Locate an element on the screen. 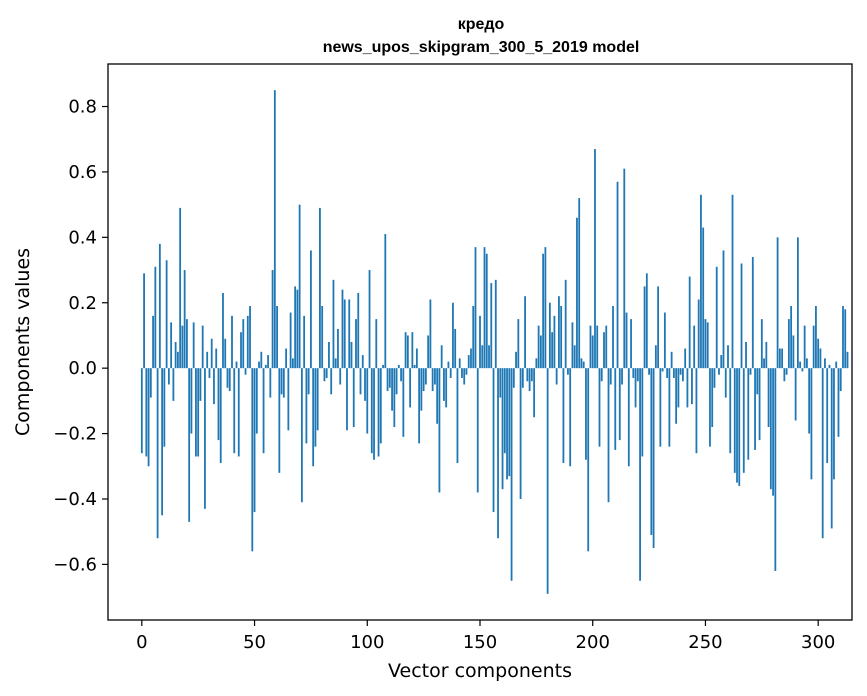 This screenshot has height=696, width=867. x-tick-label: 250 is located at coordinates (705, 642).